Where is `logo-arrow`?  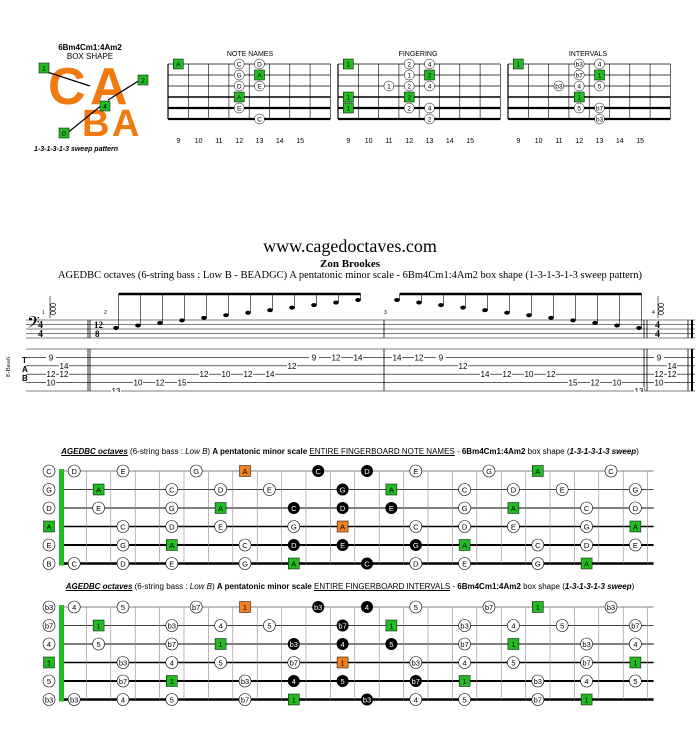
logo-arrow is located at coordinates (68, 79).